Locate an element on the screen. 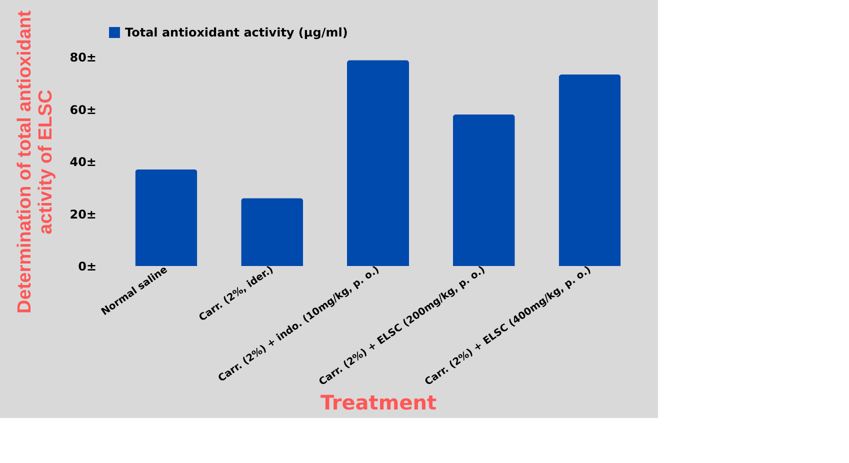  y-tick-label: 80± is located at coordinates (83, 57).